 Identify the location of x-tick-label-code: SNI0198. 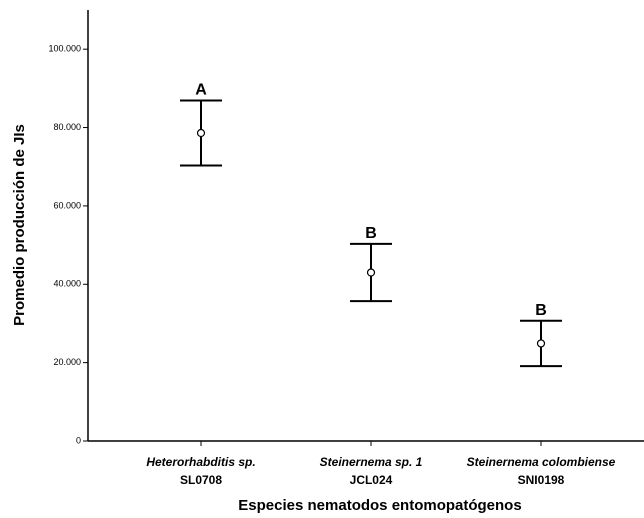
(541, 480).